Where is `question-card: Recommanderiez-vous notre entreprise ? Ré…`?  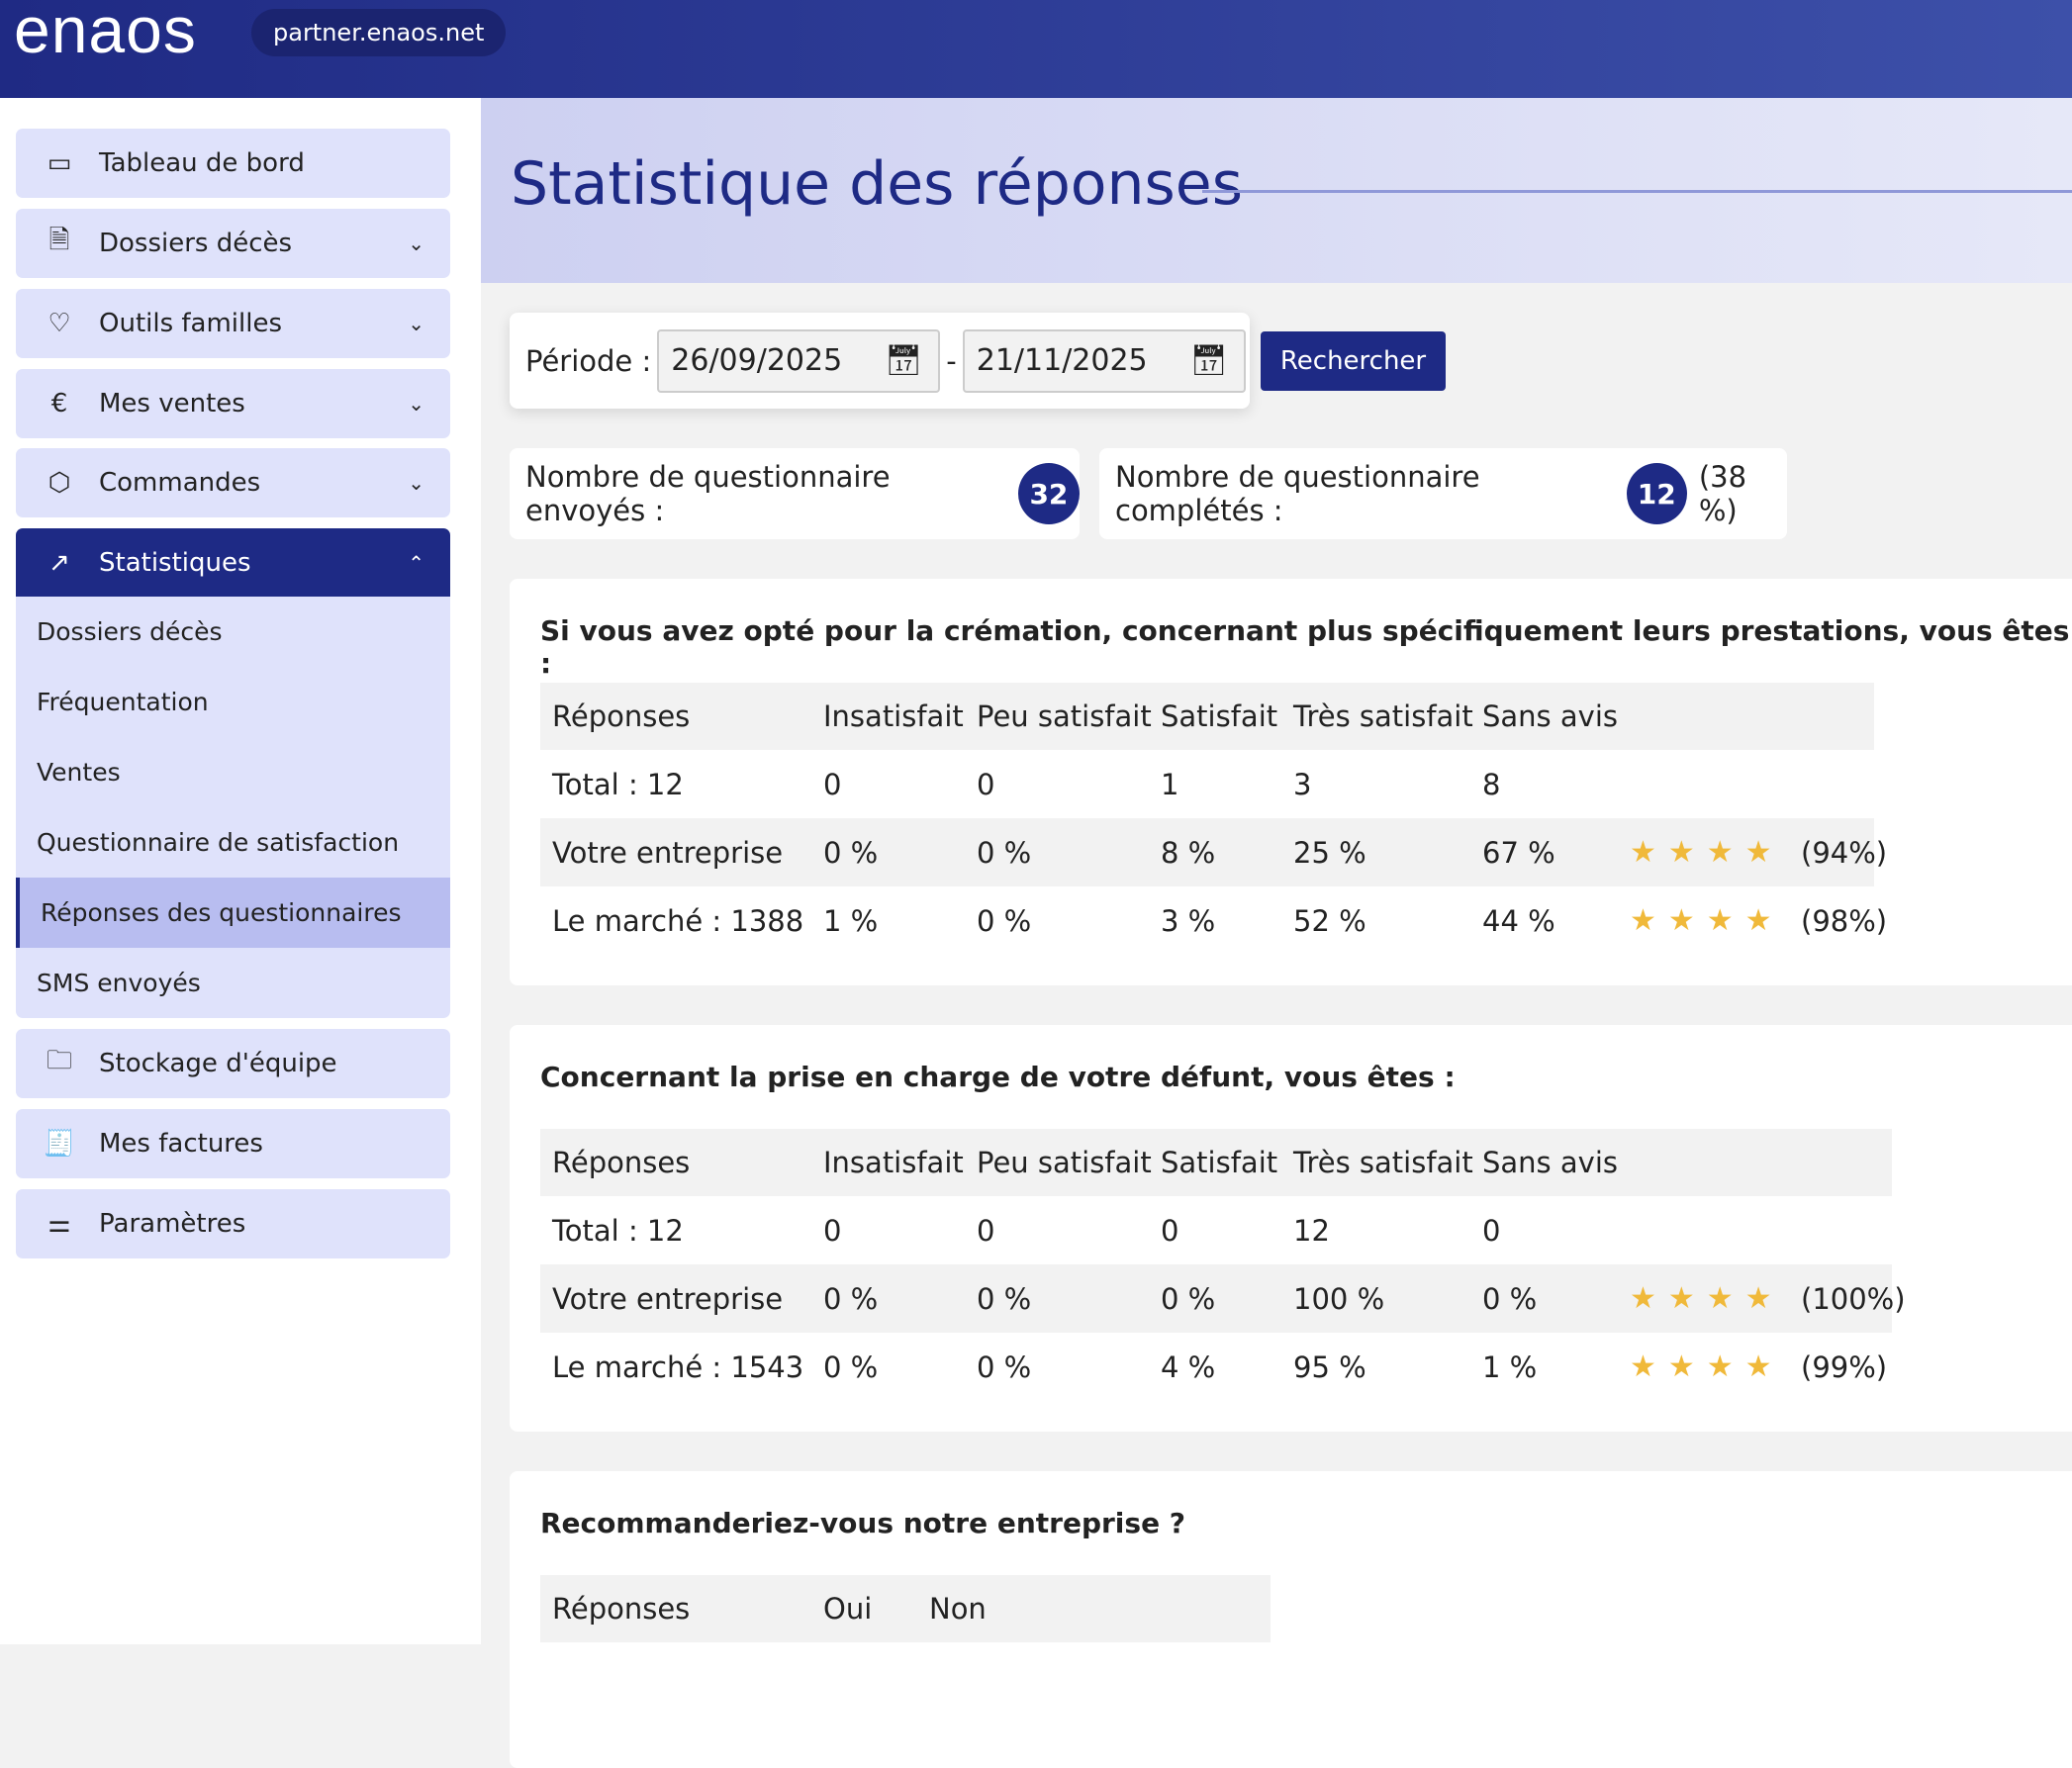
question-card: Recommanderiez-vous notre entreprise ? Ré… is located at coordinates (1291, 1619).